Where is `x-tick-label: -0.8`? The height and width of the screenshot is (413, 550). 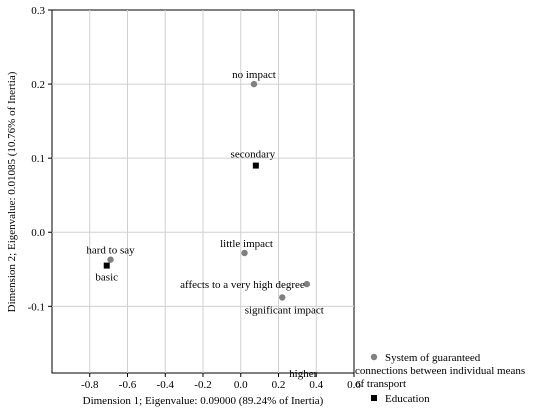 x-tick-label: -0.8 is located at coordinates (90, 385).